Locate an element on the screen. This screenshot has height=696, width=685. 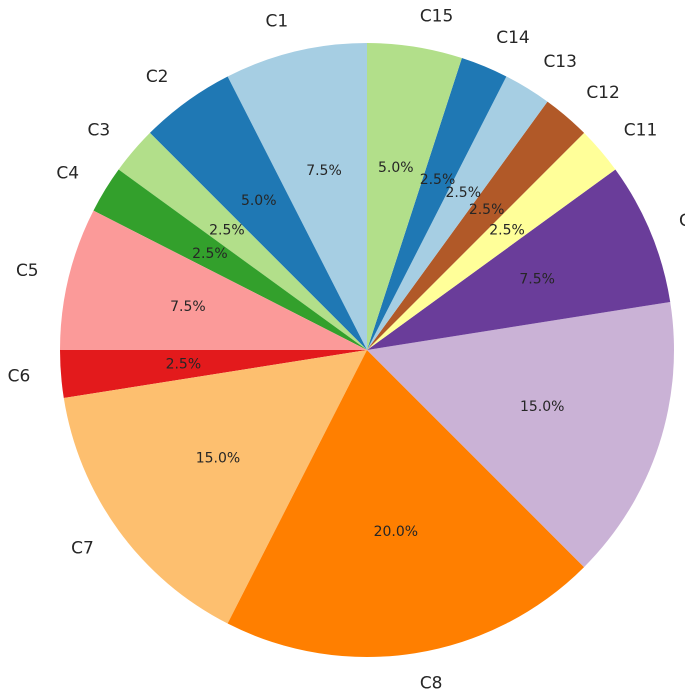
pct-label-c12: 2.5% is located at coordinates (487, 210).